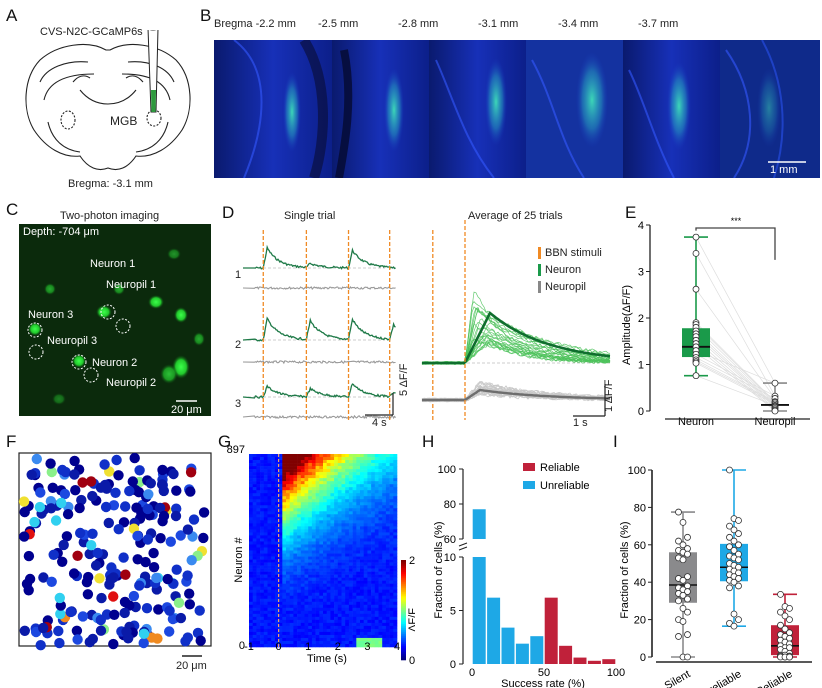 This screenshot has height=688, width=822. I want to click on slice-label-6: -3.7 mm, so click(658, 24).